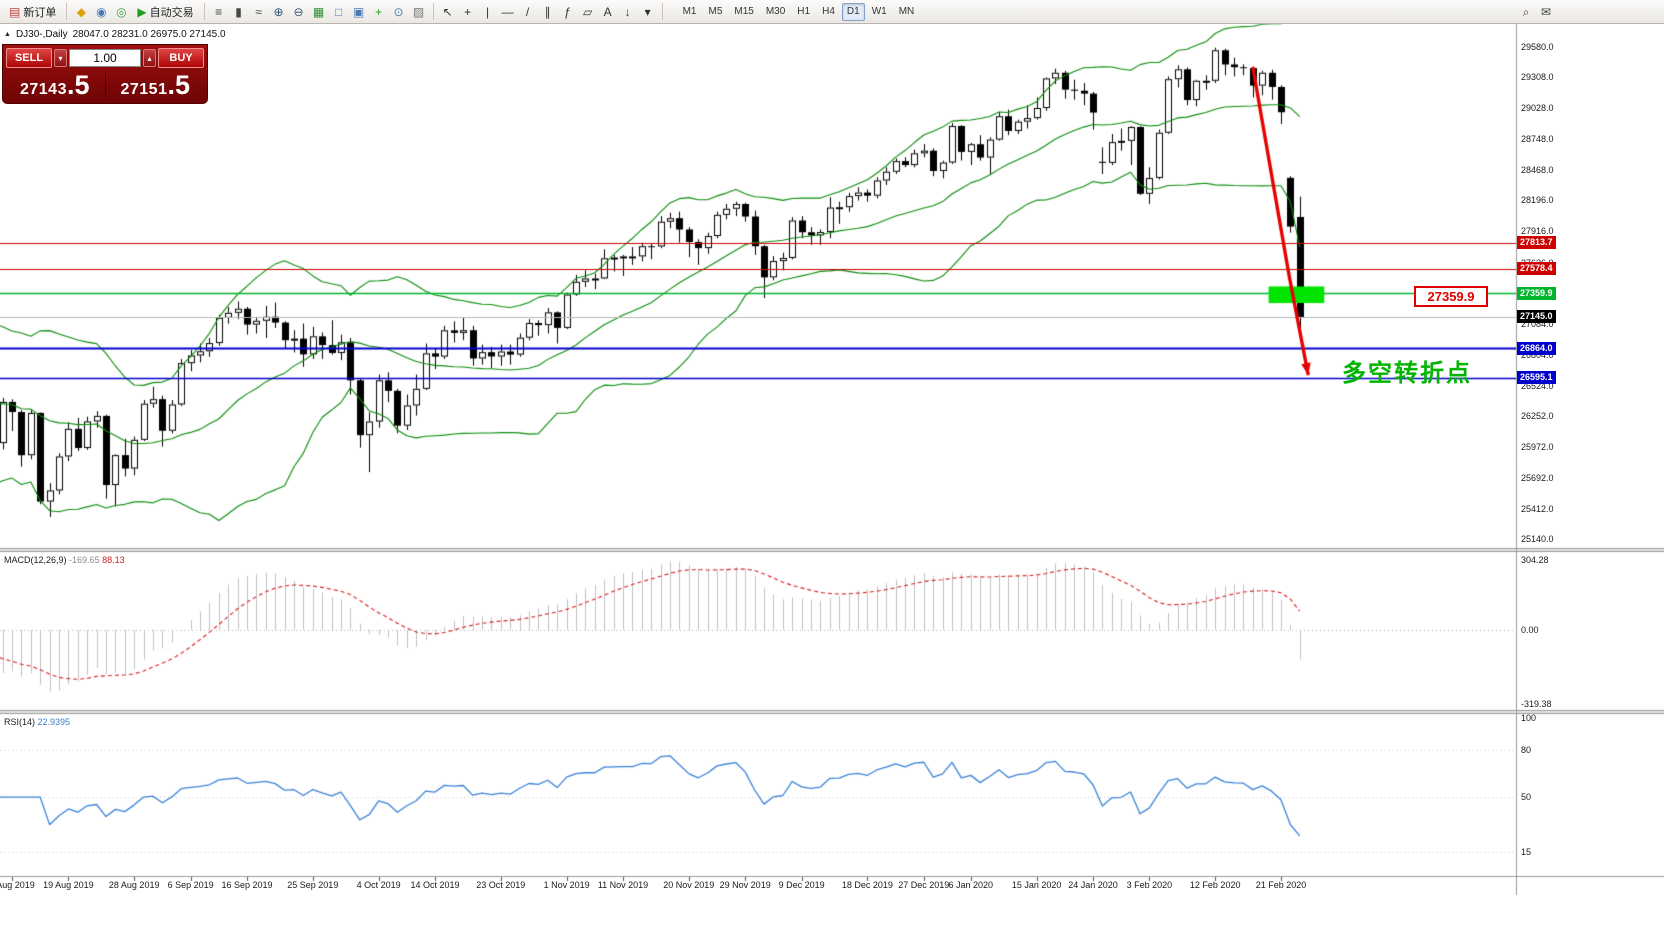  Describe the element at coordinates (906, 11) in the screenshot. I see `timeframe-mn-button: MN` at that location.